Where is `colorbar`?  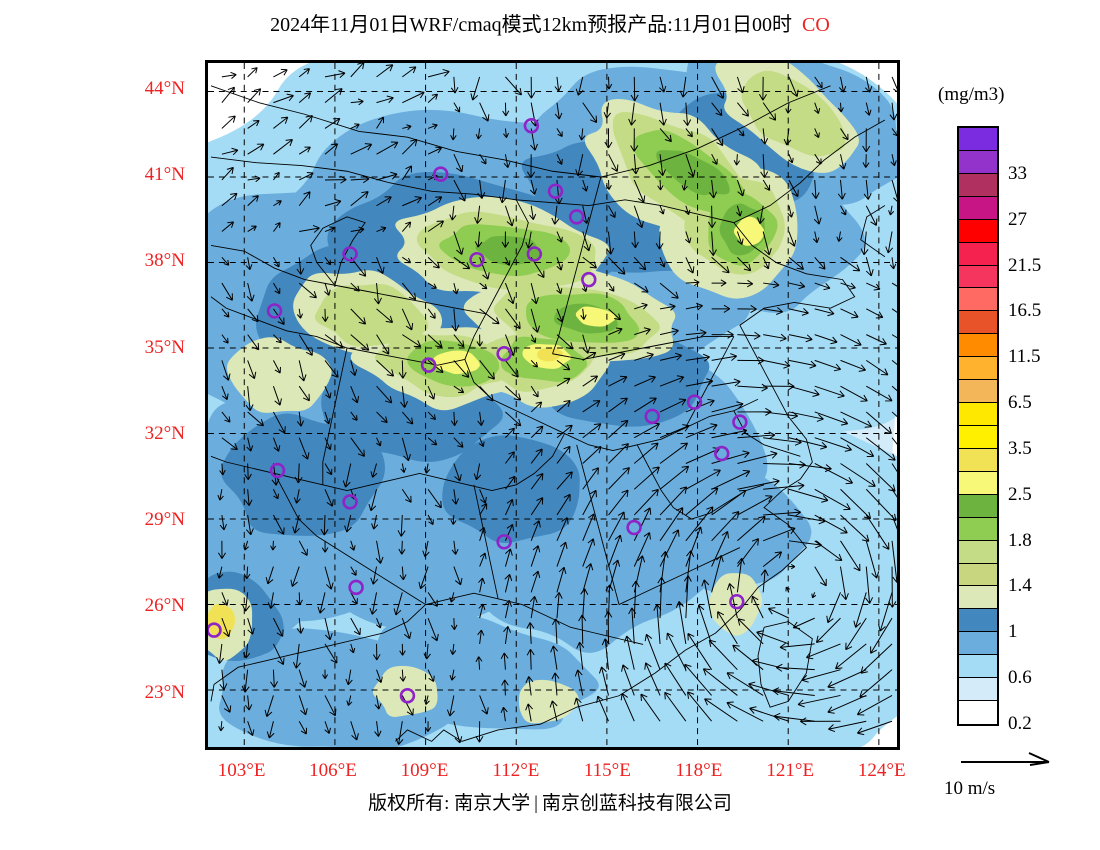 colorbar is located at coordinates (978, 426).